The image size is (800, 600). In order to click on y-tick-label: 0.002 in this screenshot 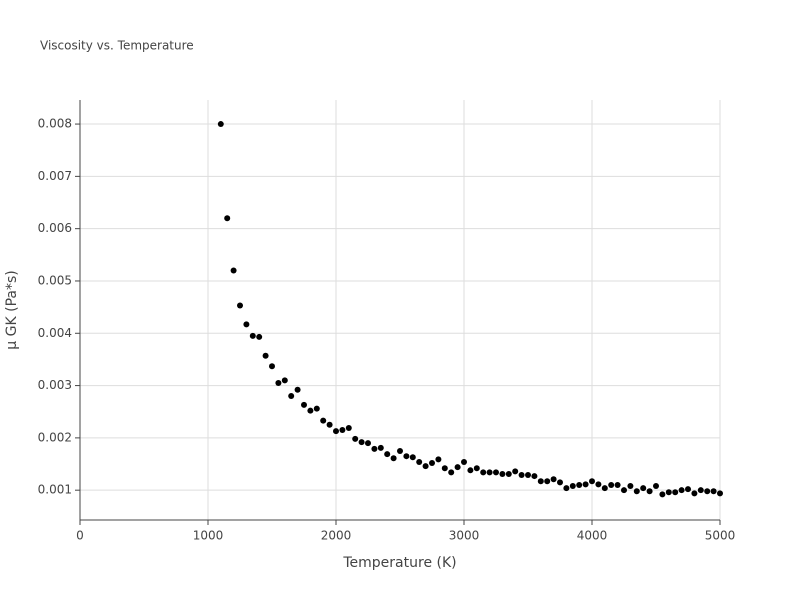, I will do `click(55, 437)`.